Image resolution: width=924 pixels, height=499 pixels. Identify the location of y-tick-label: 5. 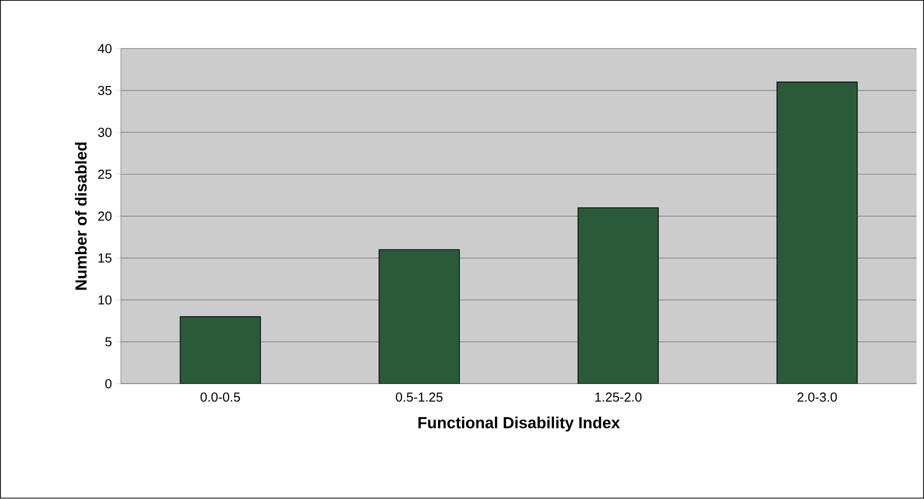
(108, 342).